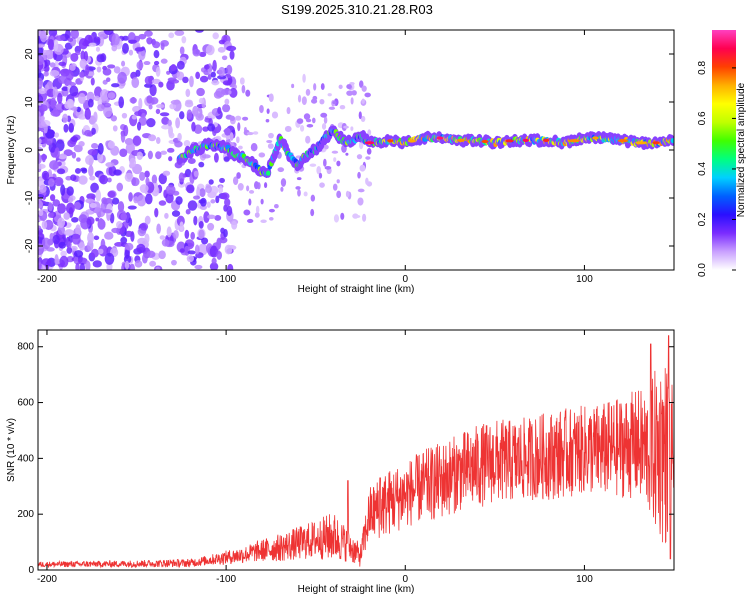 The height and width of the screenshot is (600, 750). I want to click on colorbar-tick-label: 0.0, so click(702, 270).